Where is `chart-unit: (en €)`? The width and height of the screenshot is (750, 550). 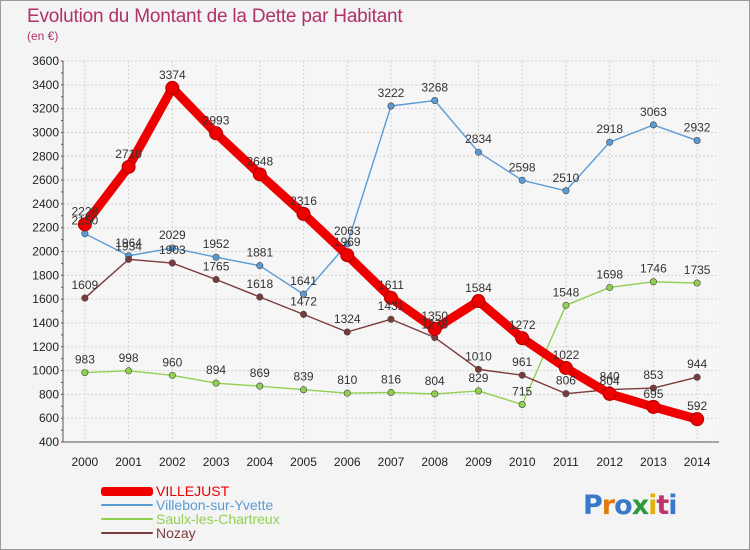
chart-unit: (en €) is located at coordinates (43, 36).